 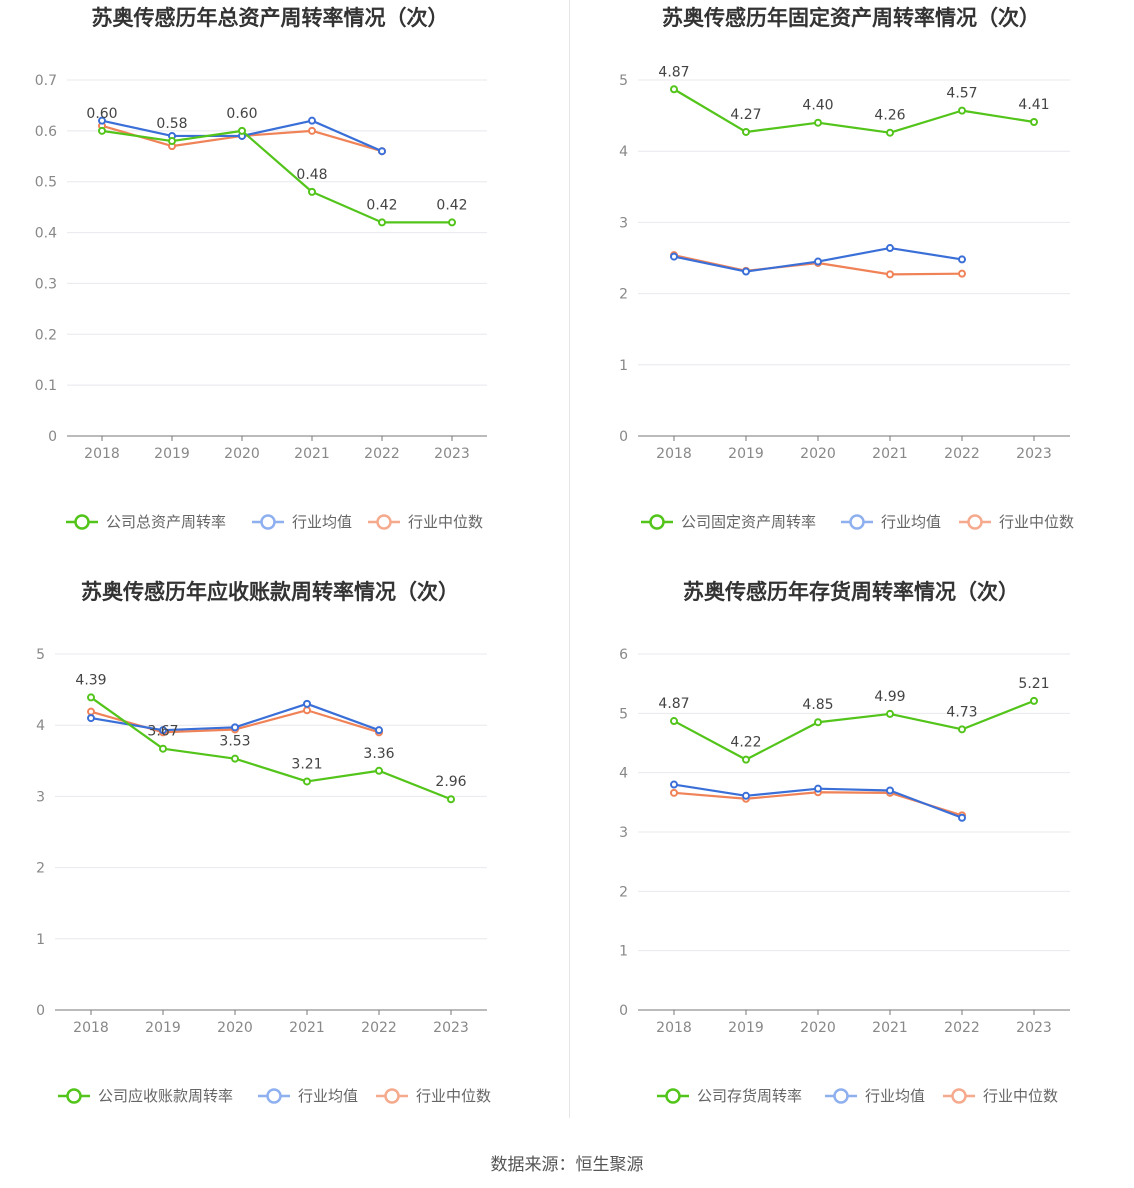 I want to click on data-label: 4.57, so click(x=961, y=94).